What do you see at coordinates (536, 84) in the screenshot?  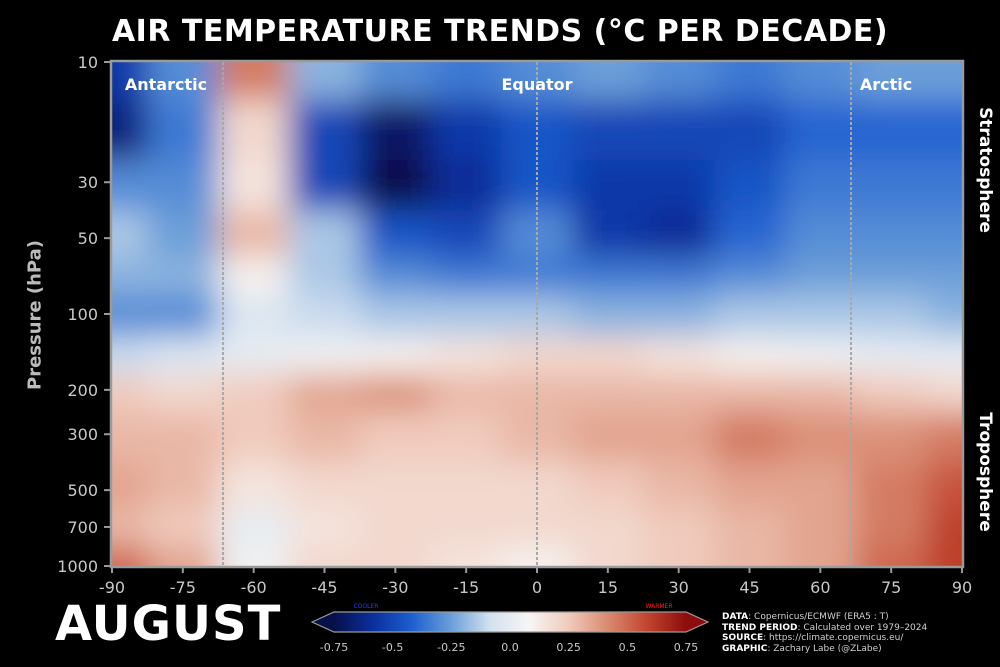 I see `reference-label: Equator` at bounding box center [536, 84].